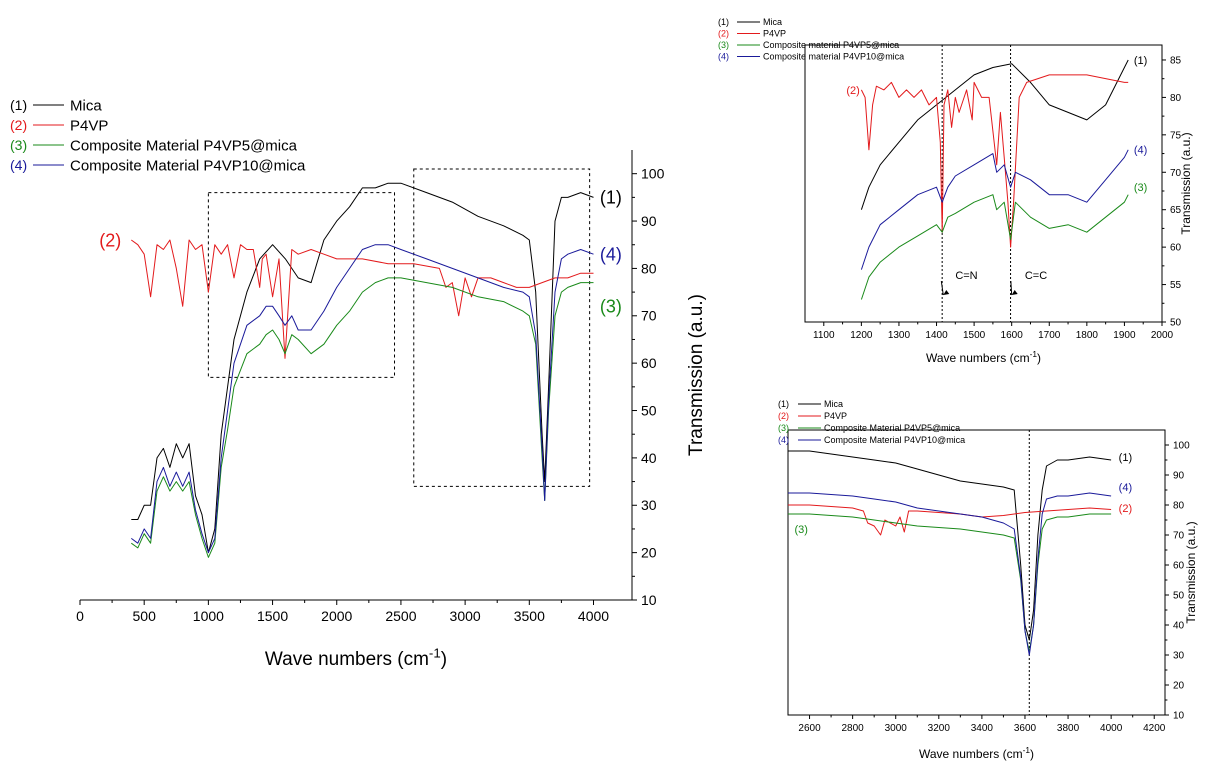 Image resolution: width=1208 pixels, height=762 pixels. Describe the element at coordinates (208, 616) in the screenshot. I see `x-tick-label: 1000` at that location.